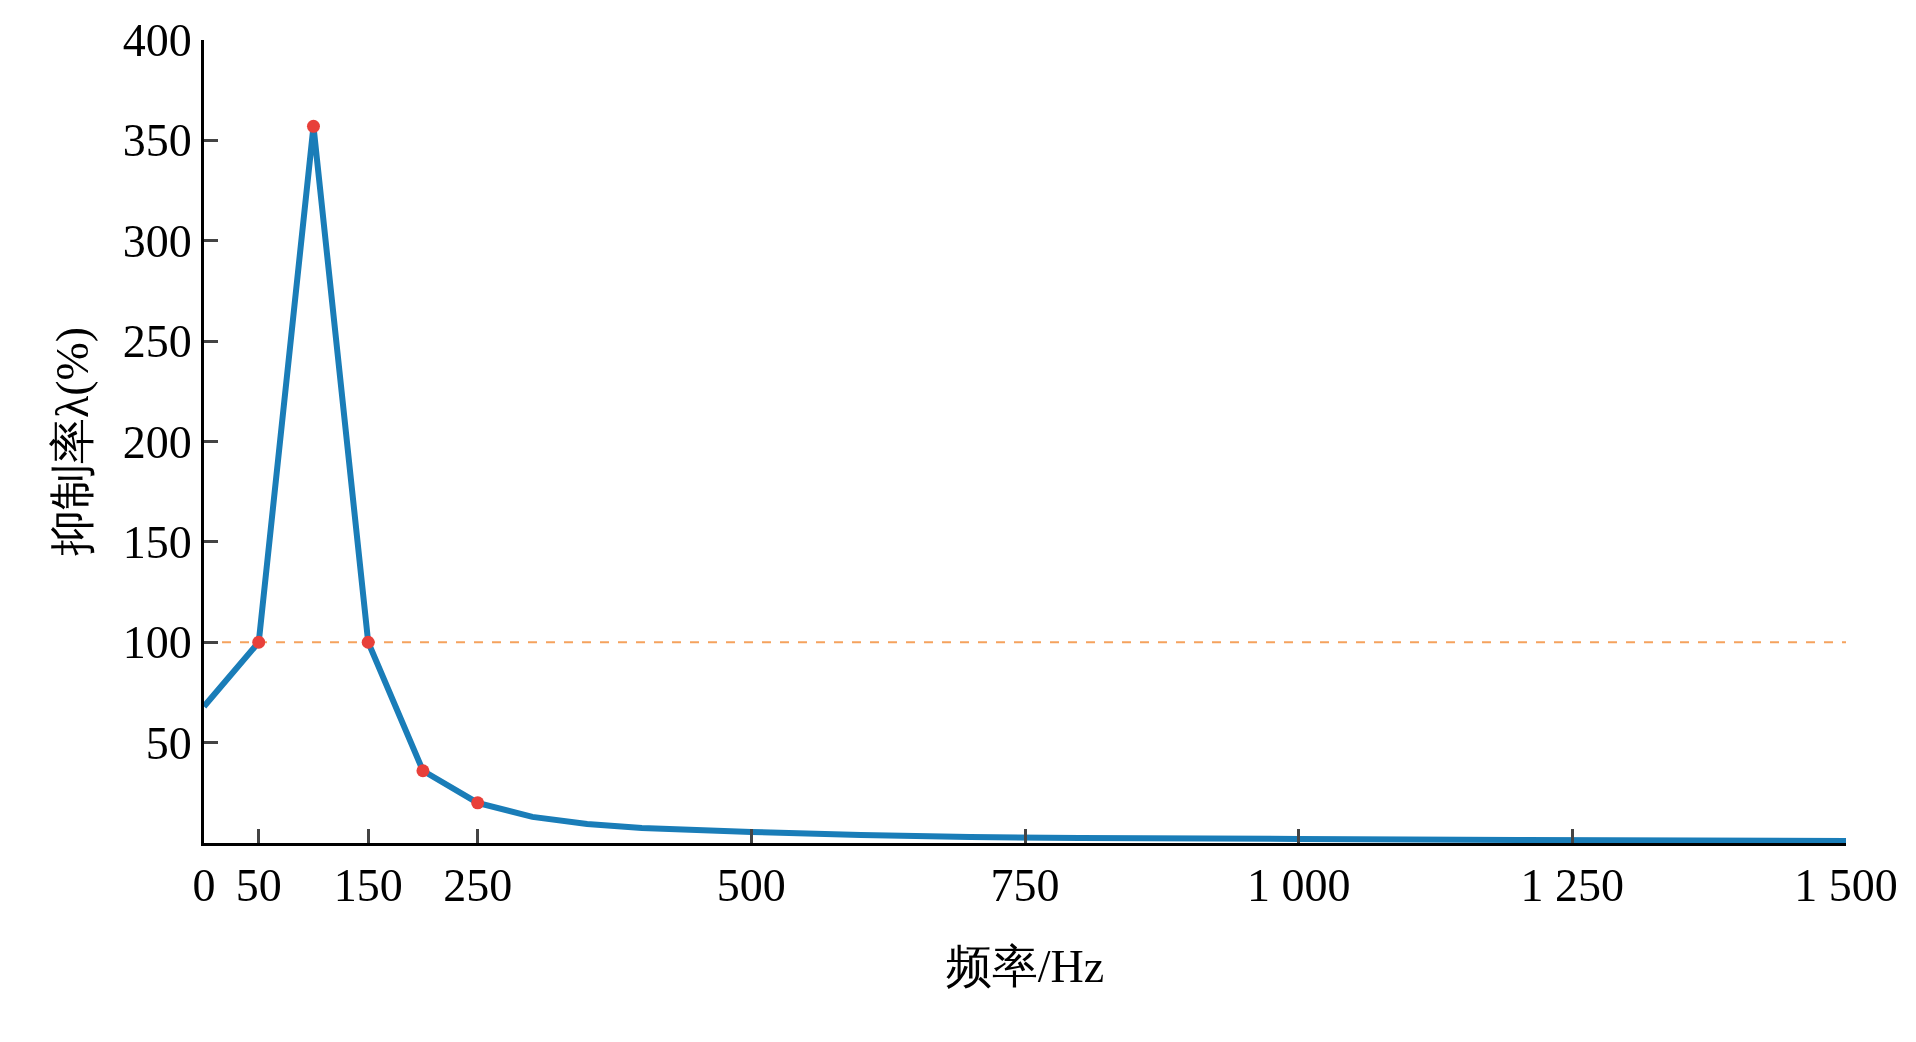 The width and height of the screenshot is (1916, 1042). What do you see at coordinates (157, 241) in the screenshot?
I see `y-tick-label: 300` at bounding box center [157, 241].